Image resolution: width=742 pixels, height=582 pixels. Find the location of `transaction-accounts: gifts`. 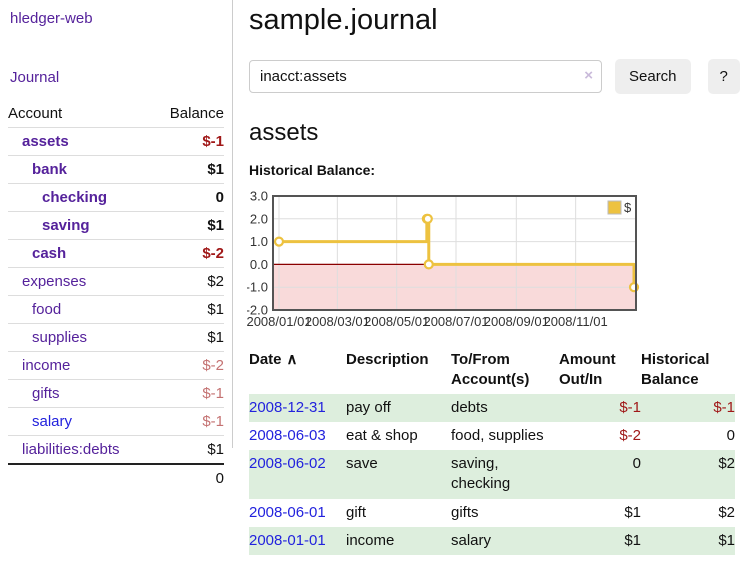

transaction-accounts: gifts is located at coordinates (465, 512).